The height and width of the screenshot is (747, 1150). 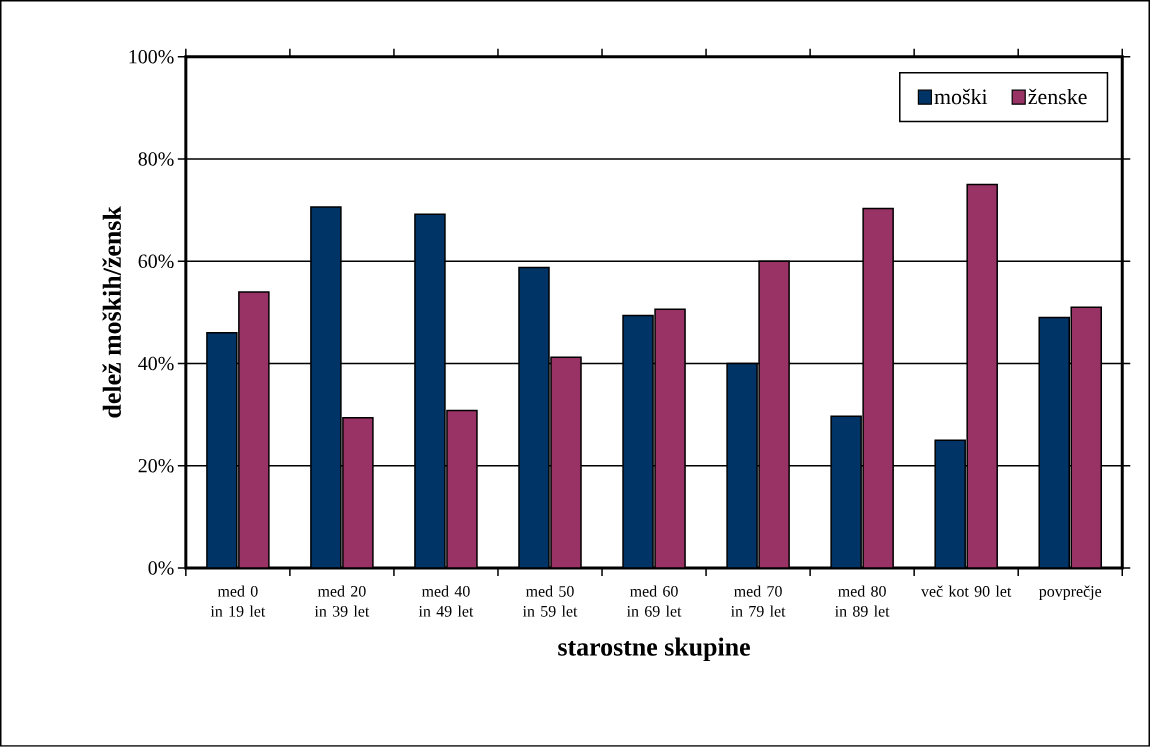 I want to click on legend-label: ženske, so click(x=1057, y=96).